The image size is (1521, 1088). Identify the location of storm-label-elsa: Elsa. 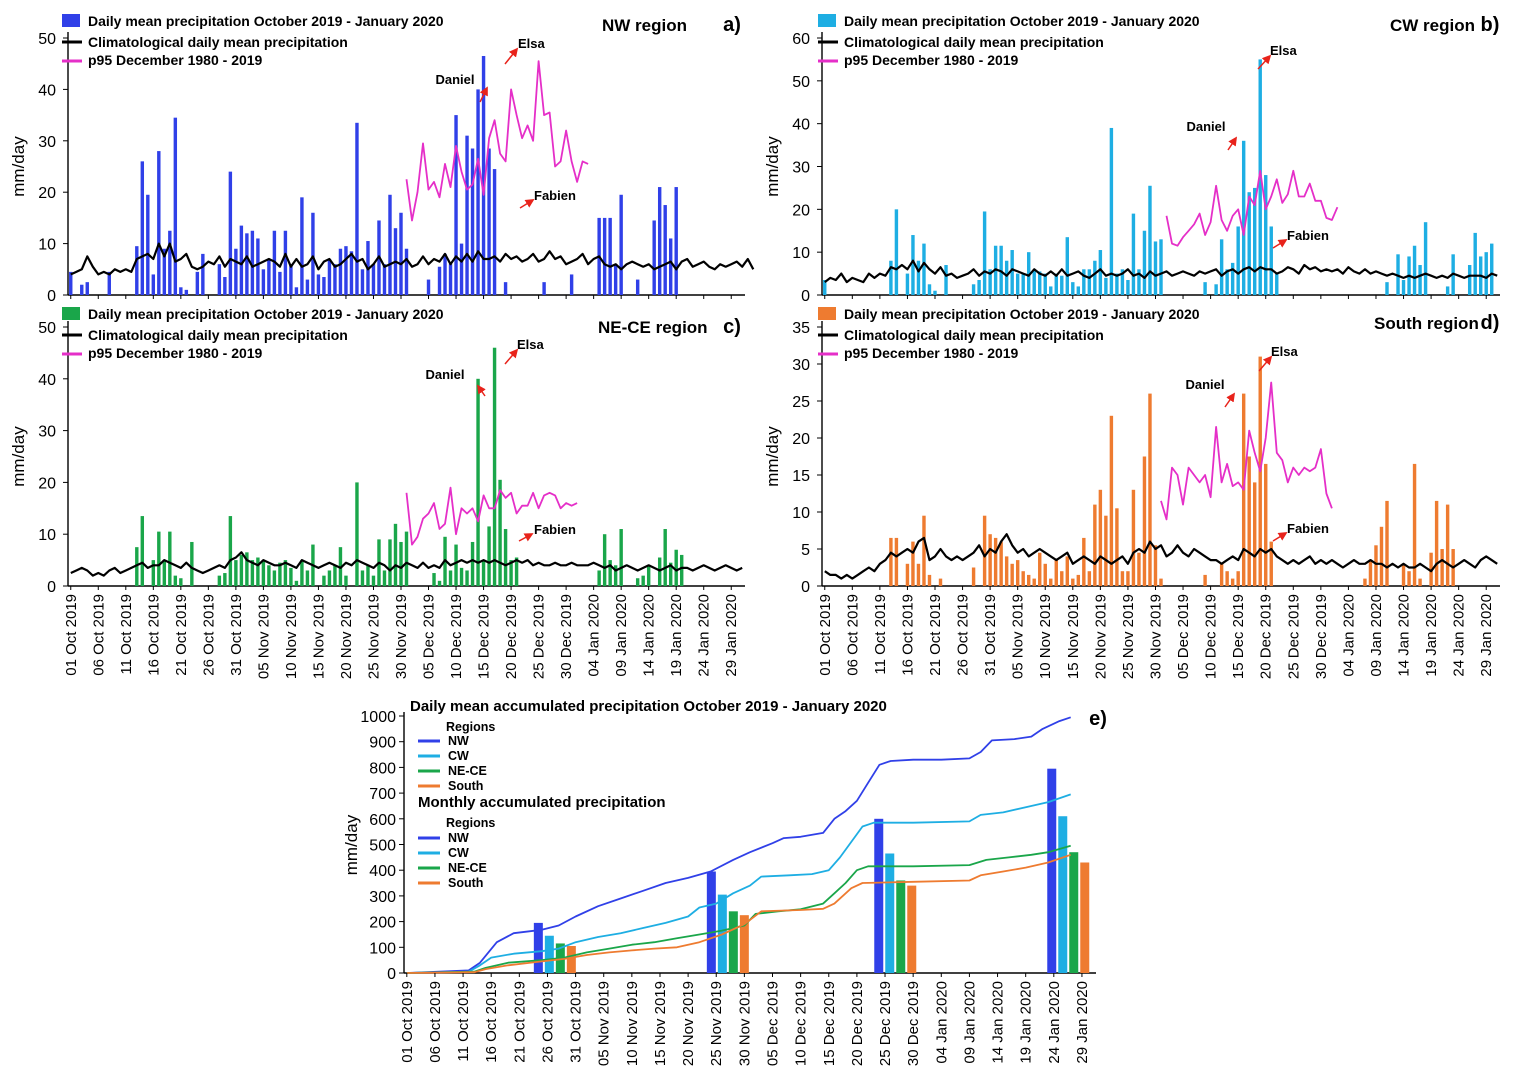
(1284, 50).